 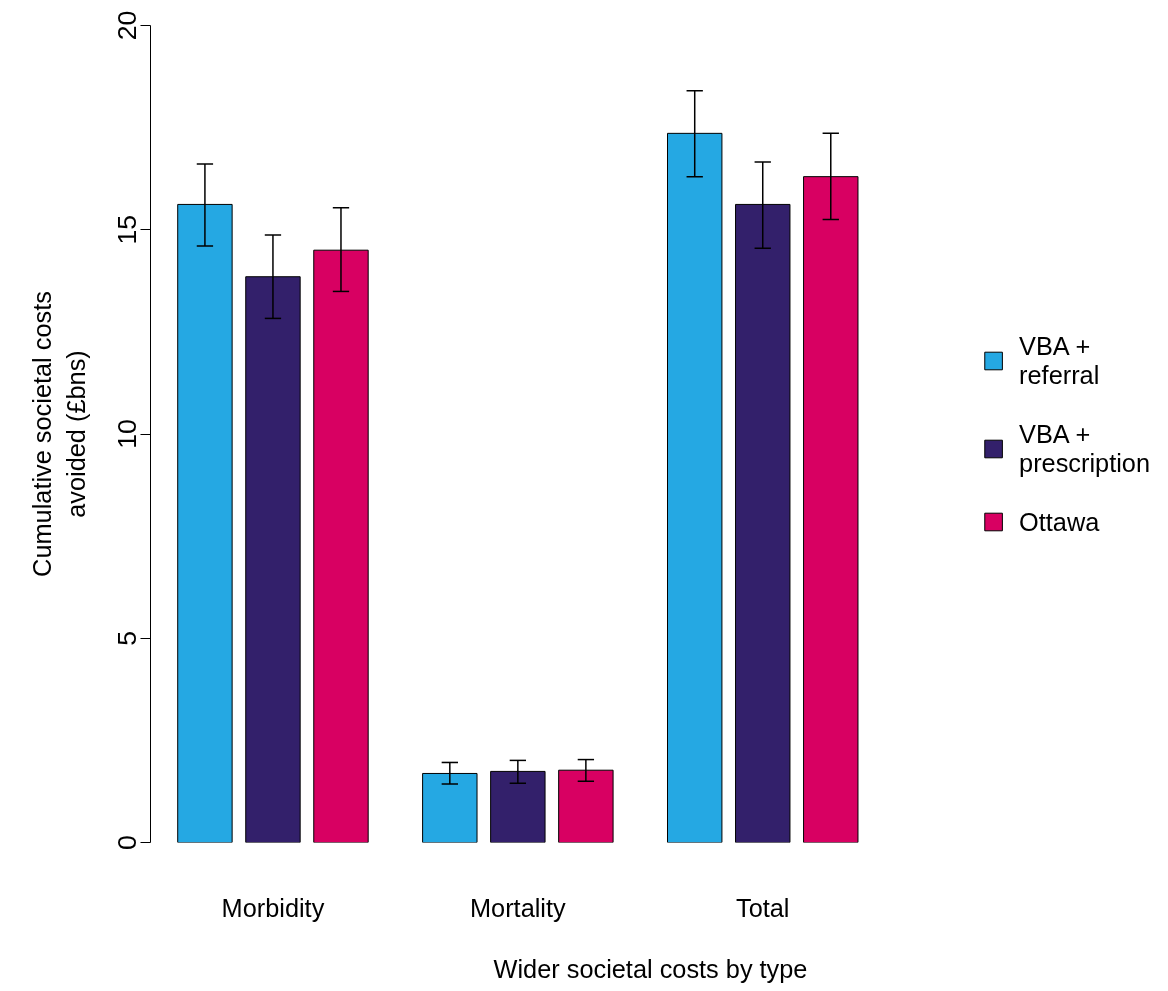 What do you see at coordinates (273, 907) in the screenshot?
I see `x-tick-label: Morbidity` at bounding box center [273, 907].